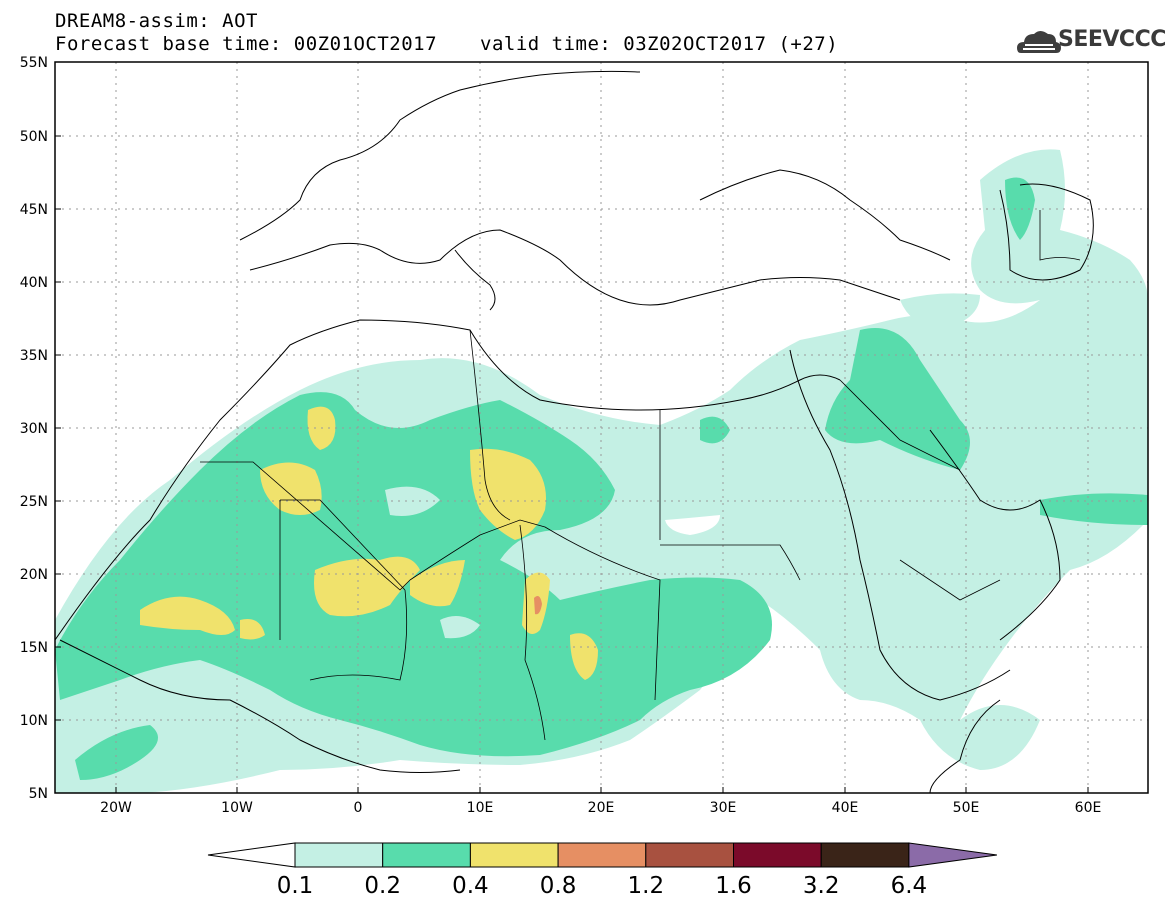 This screenshot has height=905, width=1165. I want to click on lat-label: 55N, so click(34, 63).